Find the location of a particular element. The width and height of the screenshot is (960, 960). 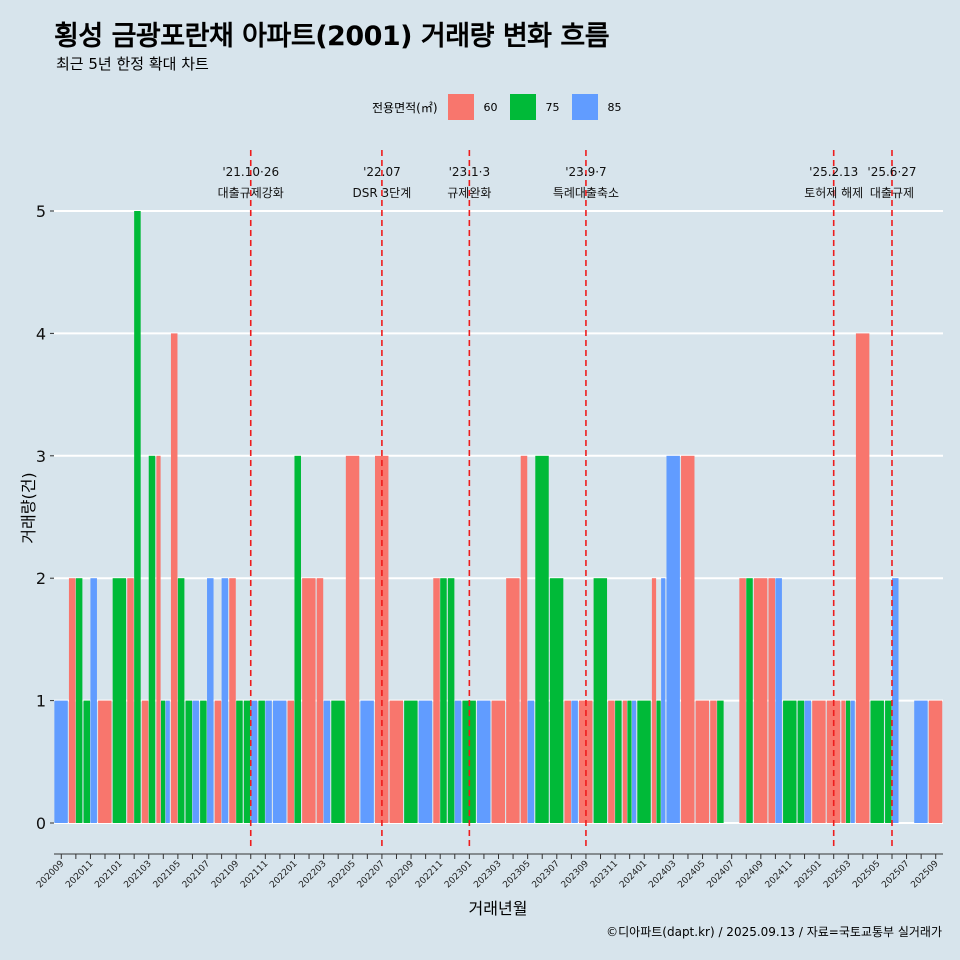

x-tick-label-202507: 202507 is located at coordinates (895, 874).